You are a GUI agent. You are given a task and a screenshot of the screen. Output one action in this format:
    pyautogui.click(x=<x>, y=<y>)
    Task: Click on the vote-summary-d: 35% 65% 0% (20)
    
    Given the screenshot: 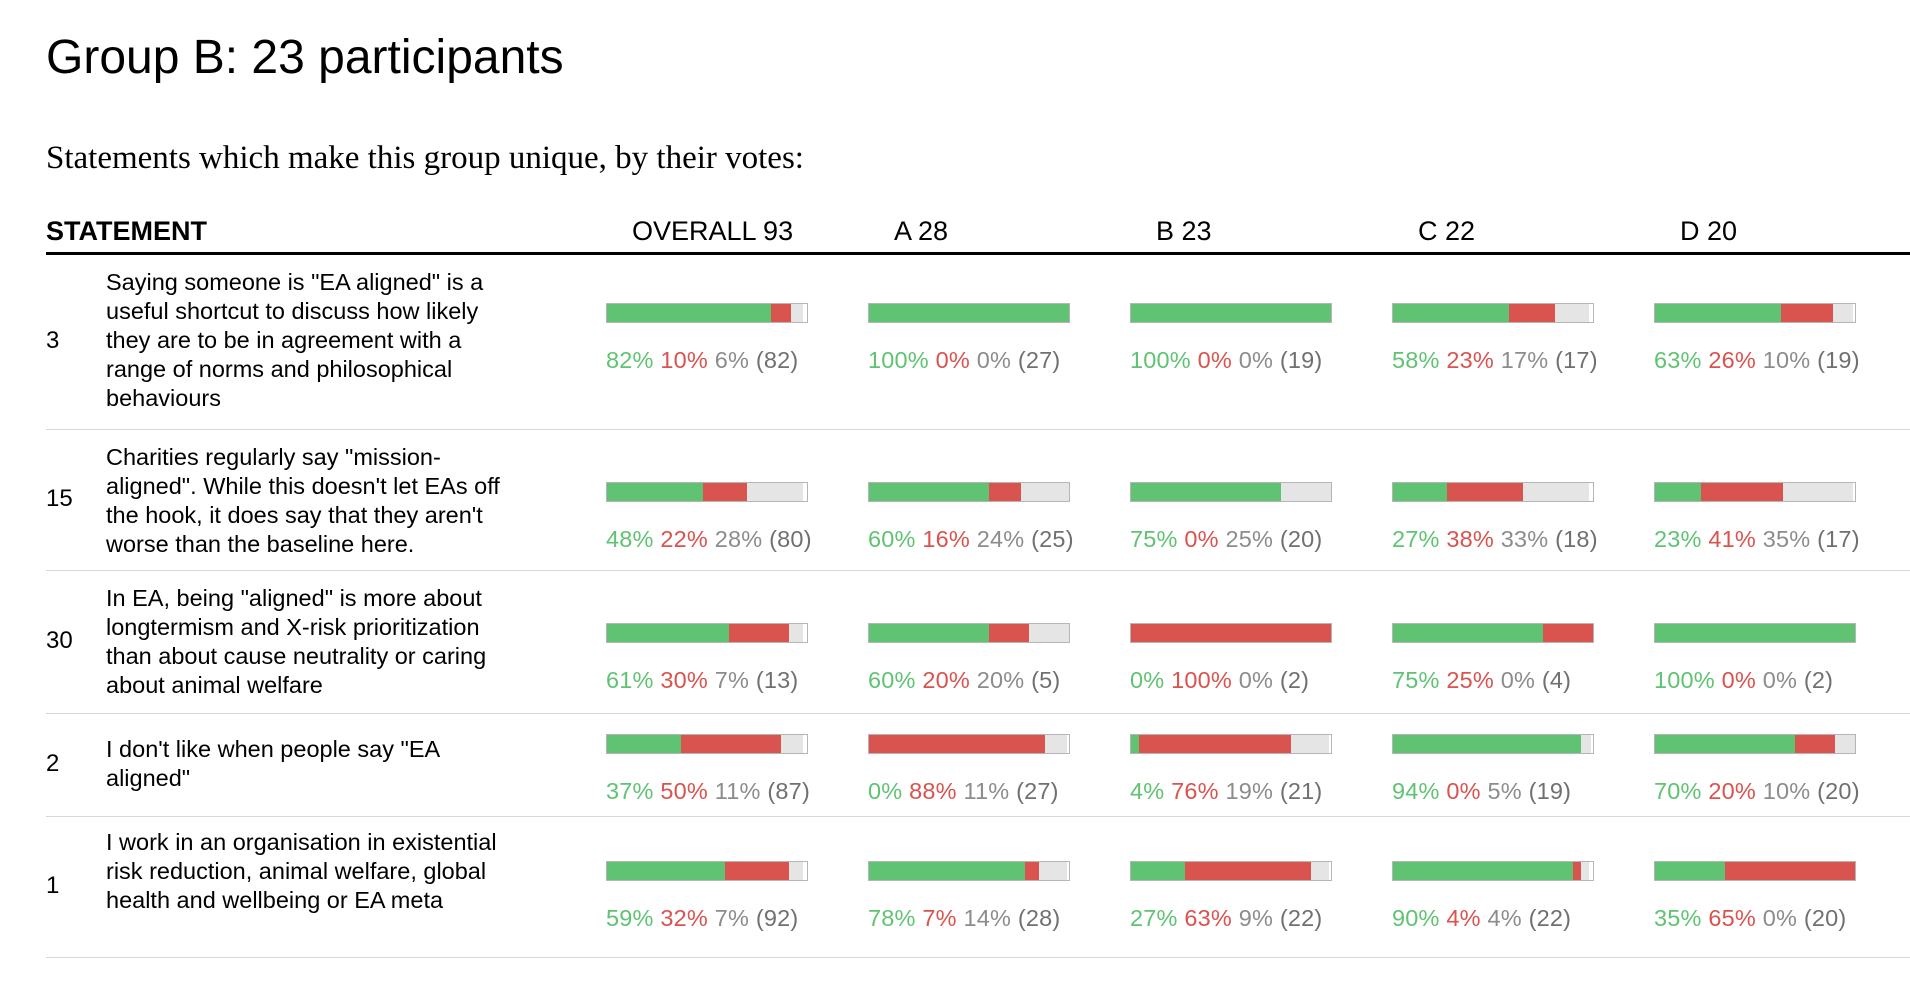 What is the action you would take?
    pyautogui.click(x=1774, y=896)
    